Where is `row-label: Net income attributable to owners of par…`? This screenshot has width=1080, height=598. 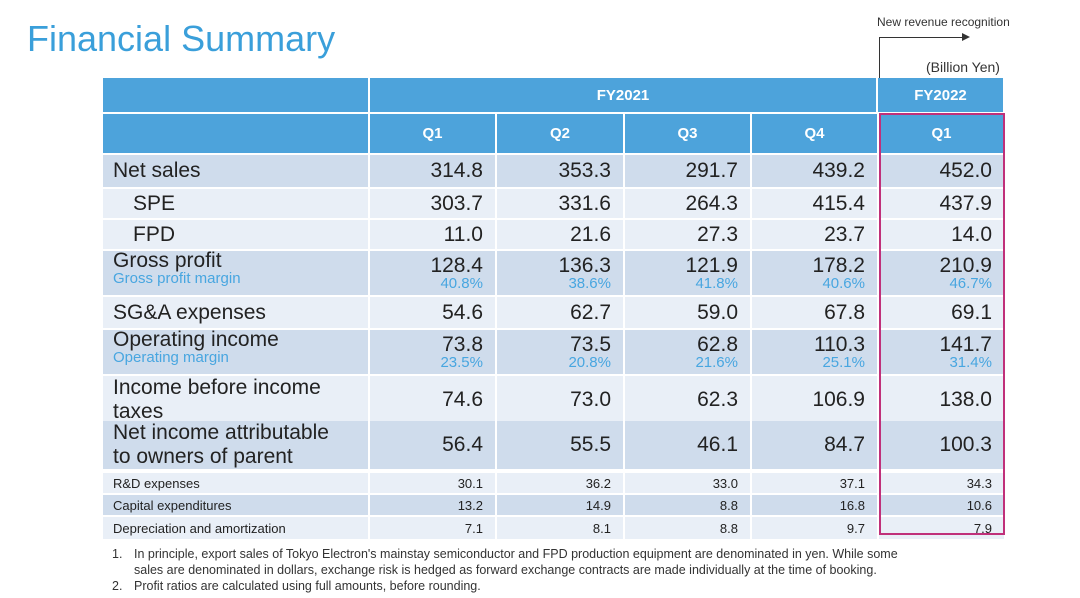
row-label: Net income attributable to owners of par… is located at coordinates (236, 445).